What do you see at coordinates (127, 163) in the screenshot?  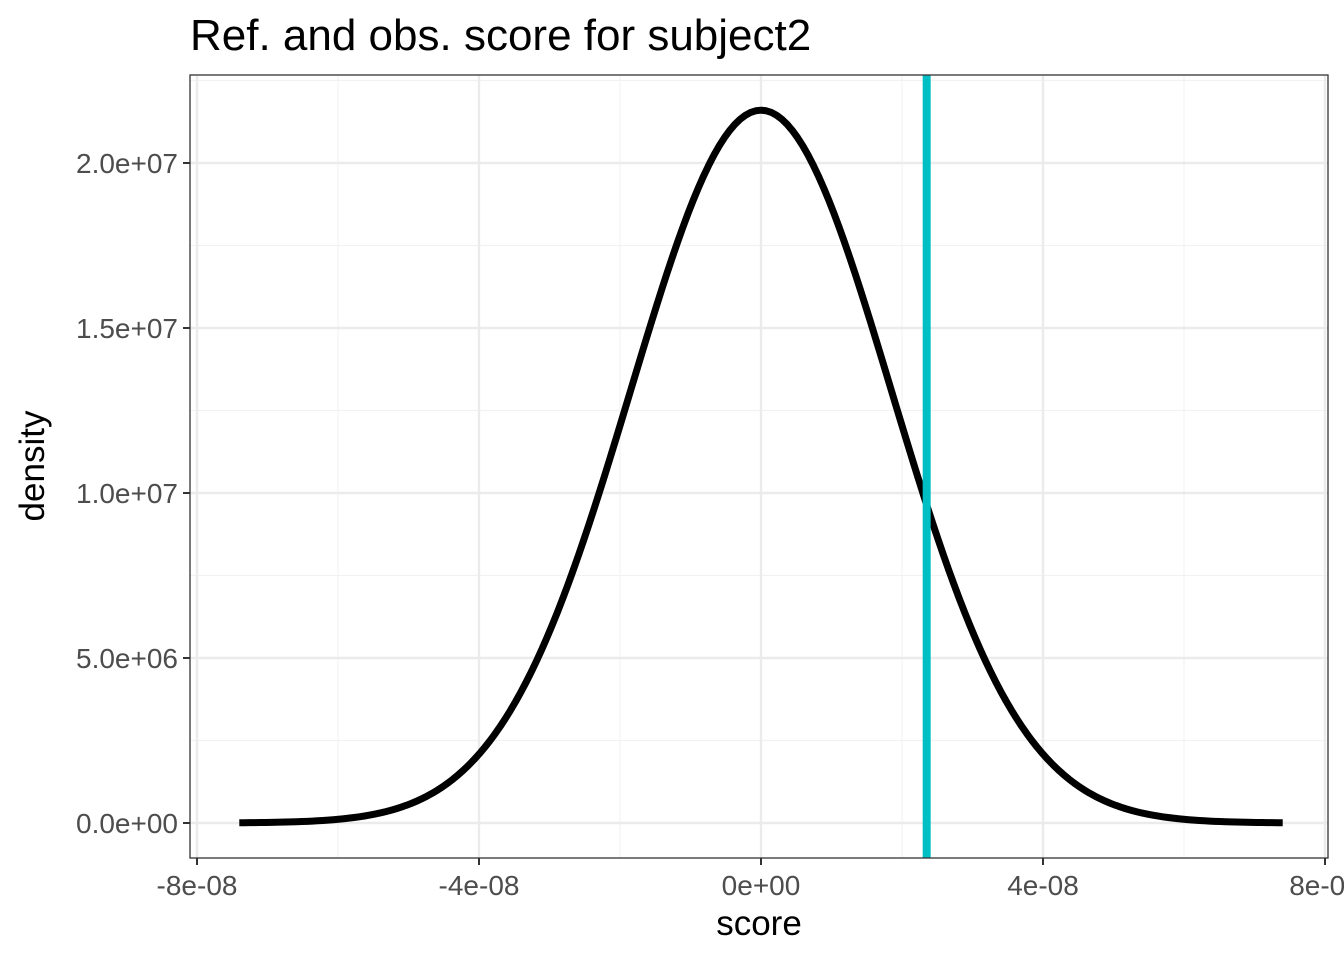 I see `y-tick-label: 2.0e+07` at bounding box center [127, 163].